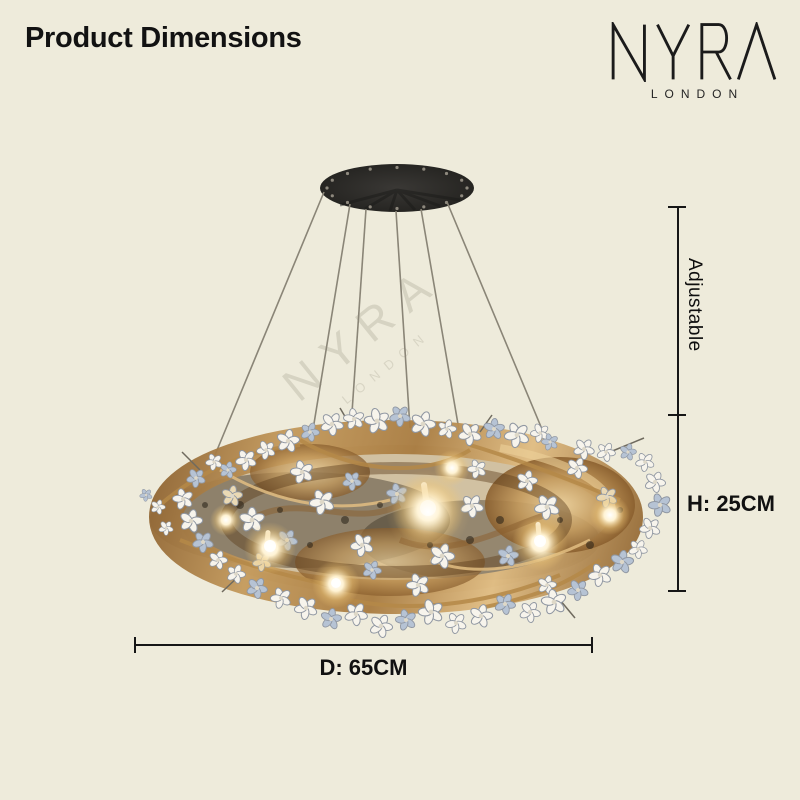 The height and width of the screenshot is (800, 800). What do you see at coordinates (363, 667) in the screenshot?
I see `diameter-label: D: 65CM` at bounding box center [363, 667].